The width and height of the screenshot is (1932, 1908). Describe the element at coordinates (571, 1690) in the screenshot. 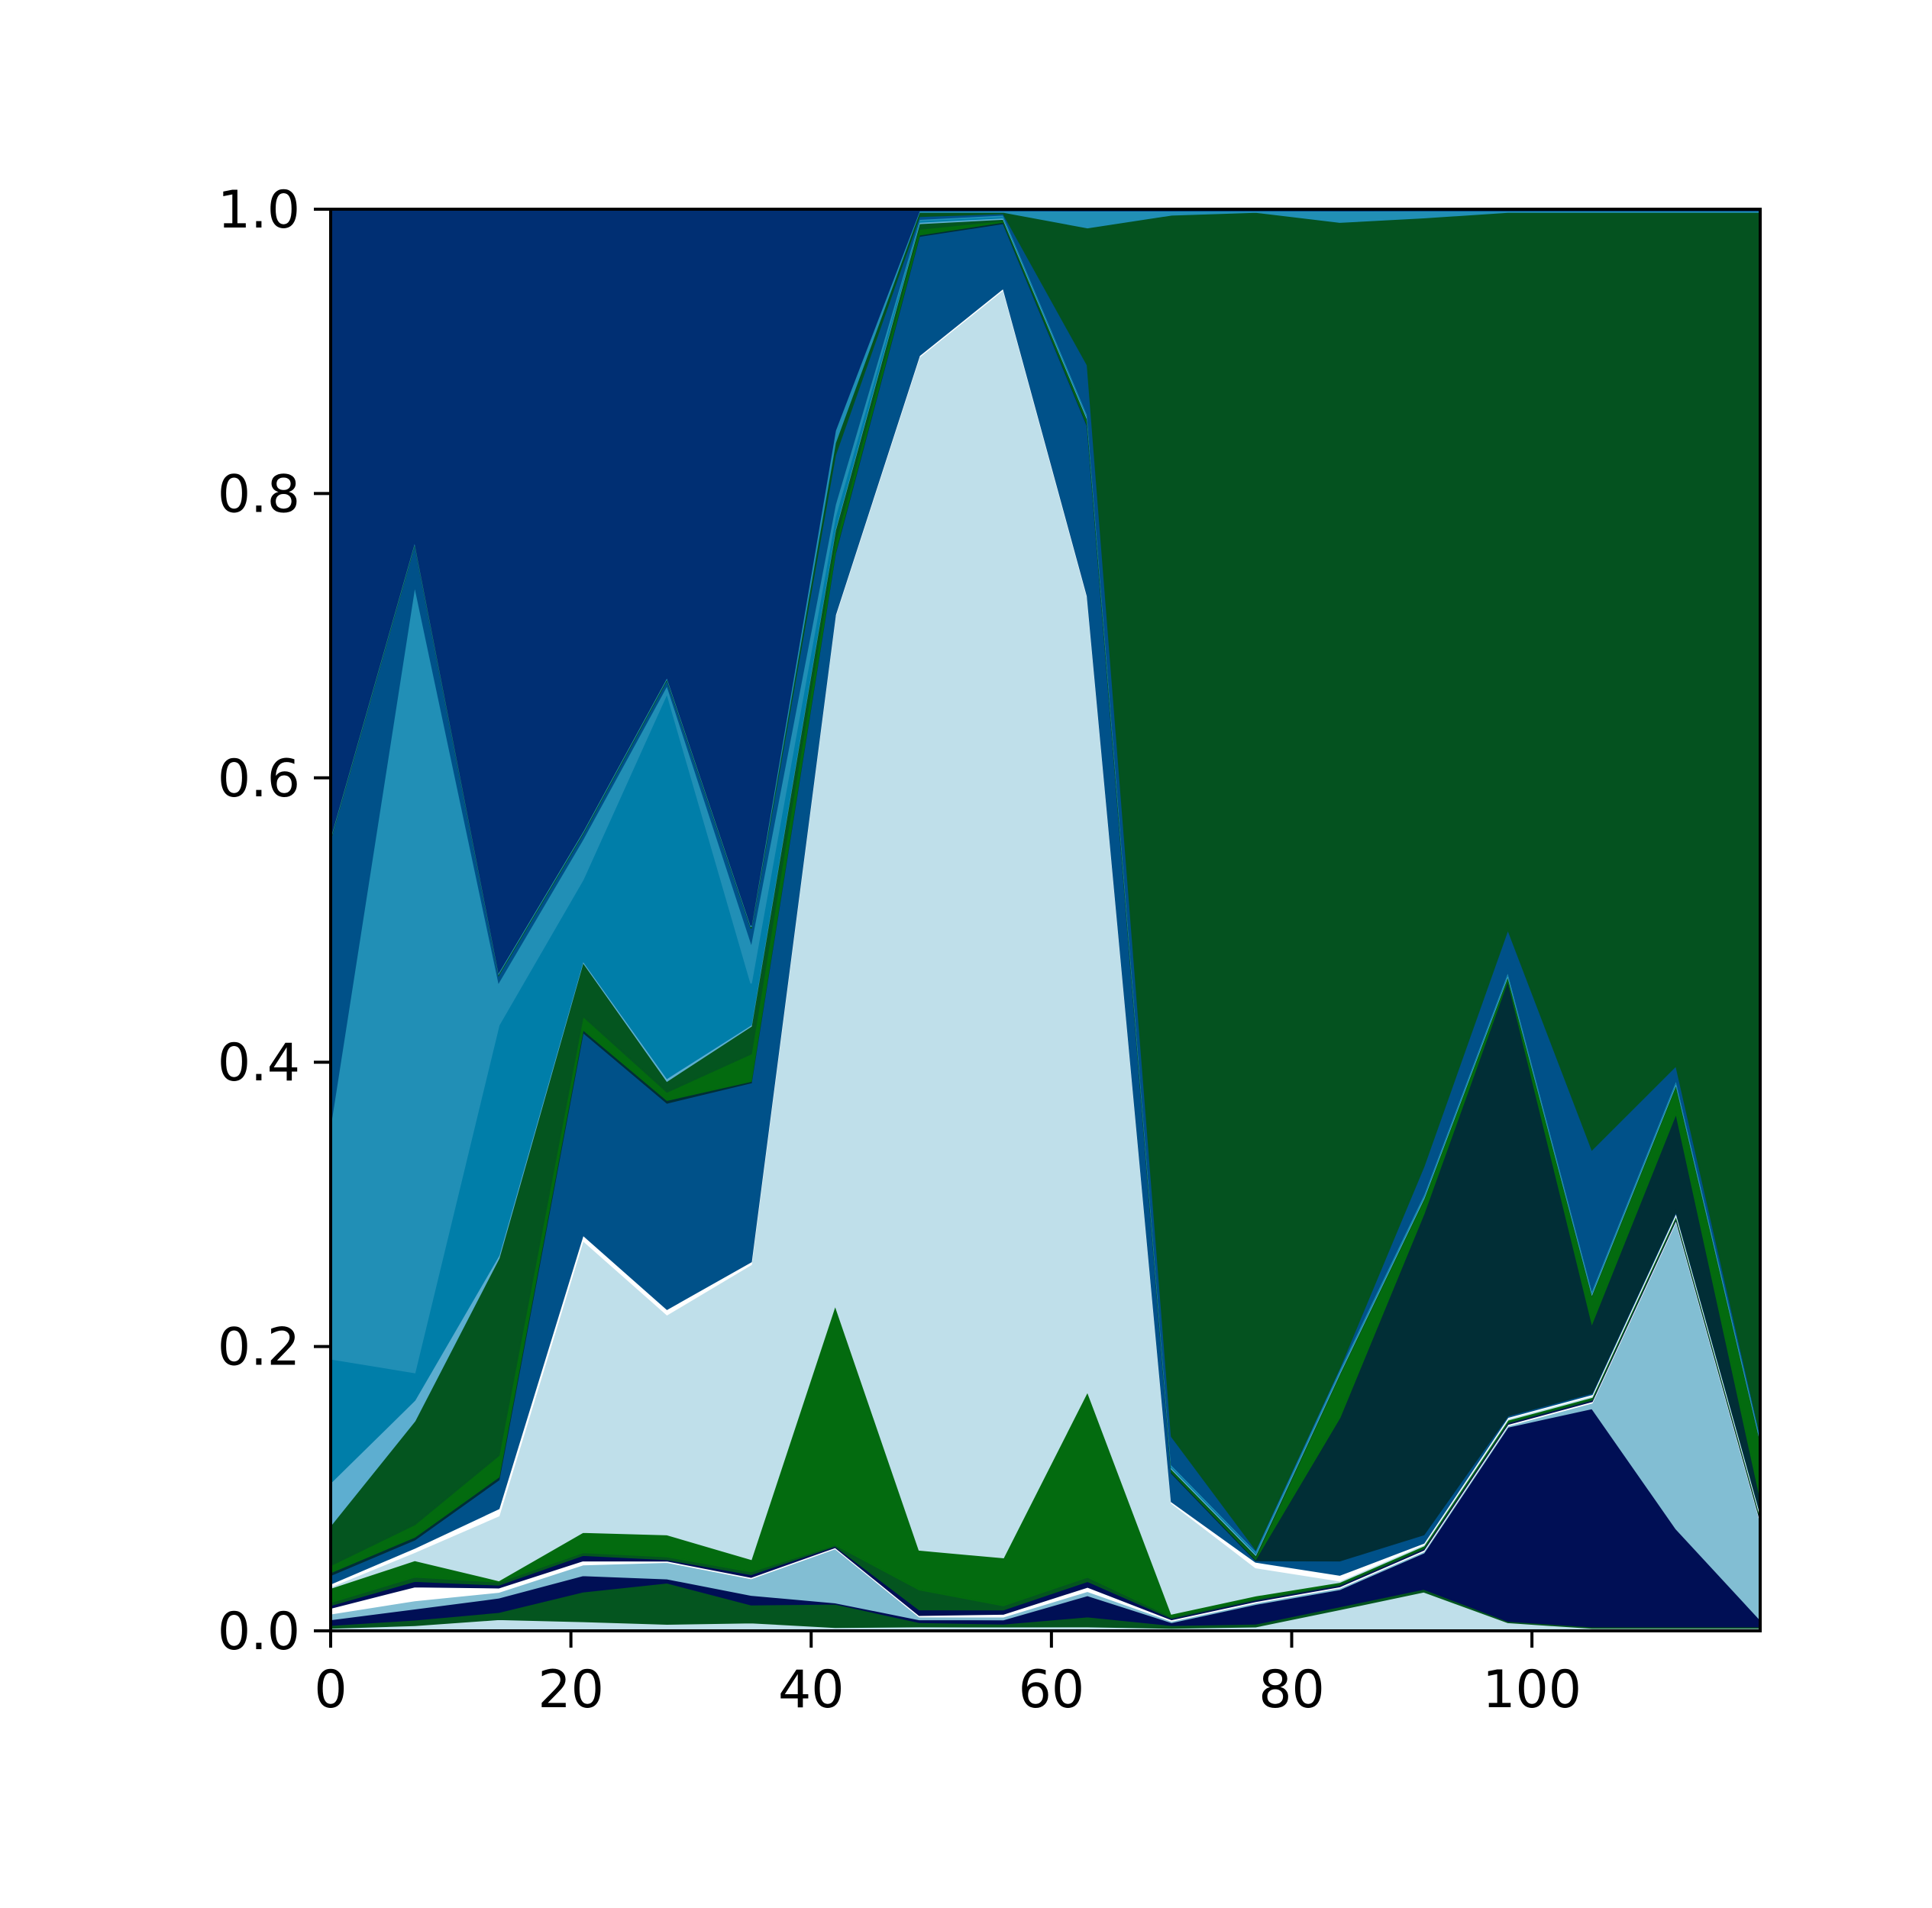

I see `x-tick-label: 20` at that location.